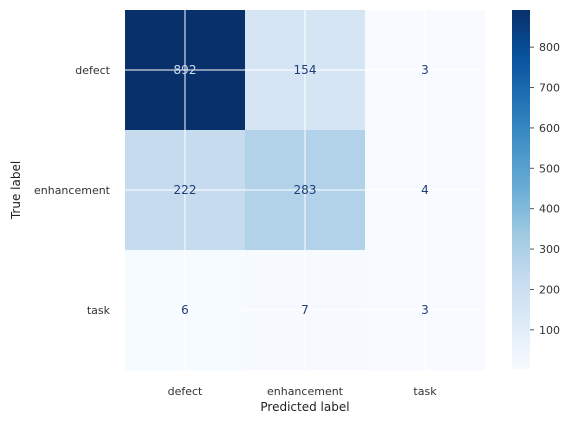  Describe the element at coordinates (99, 310) in the screenshot. I see `y-tick-label: task` at that location.